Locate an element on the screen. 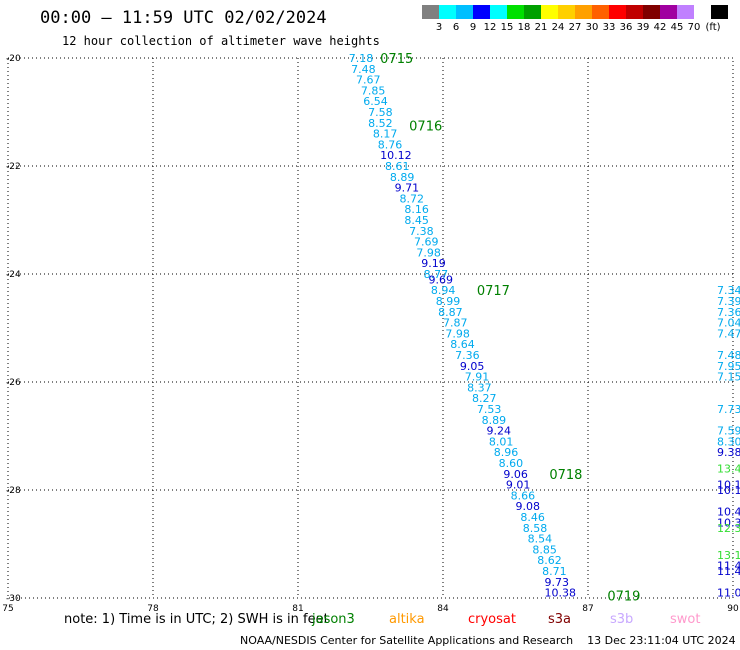  x-tick-label: 90 is located at coordinates (733, 609).